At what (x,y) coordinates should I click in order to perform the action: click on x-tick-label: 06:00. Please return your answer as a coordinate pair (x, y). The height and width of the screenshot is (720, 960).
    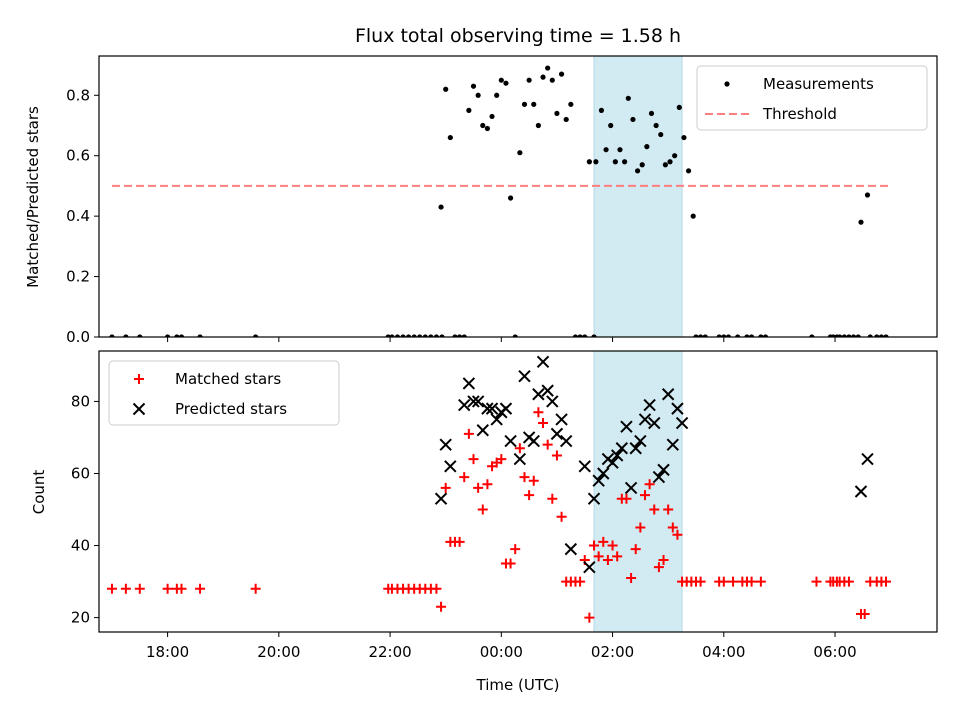
    Looking at the image, I should click on (834, 652).